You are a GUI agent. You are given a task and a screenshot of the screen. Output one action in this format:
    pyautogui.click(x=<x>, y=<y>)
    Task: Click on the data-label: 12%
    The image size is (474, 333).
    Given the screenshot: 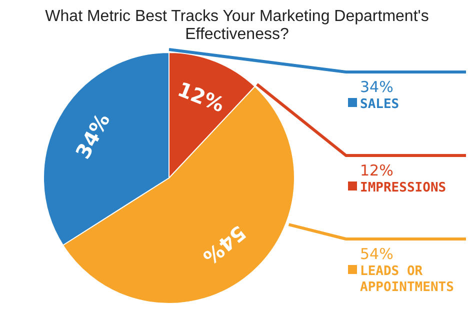 What is the action you would take?
    pyautogui.click(x=201, y=97)
    